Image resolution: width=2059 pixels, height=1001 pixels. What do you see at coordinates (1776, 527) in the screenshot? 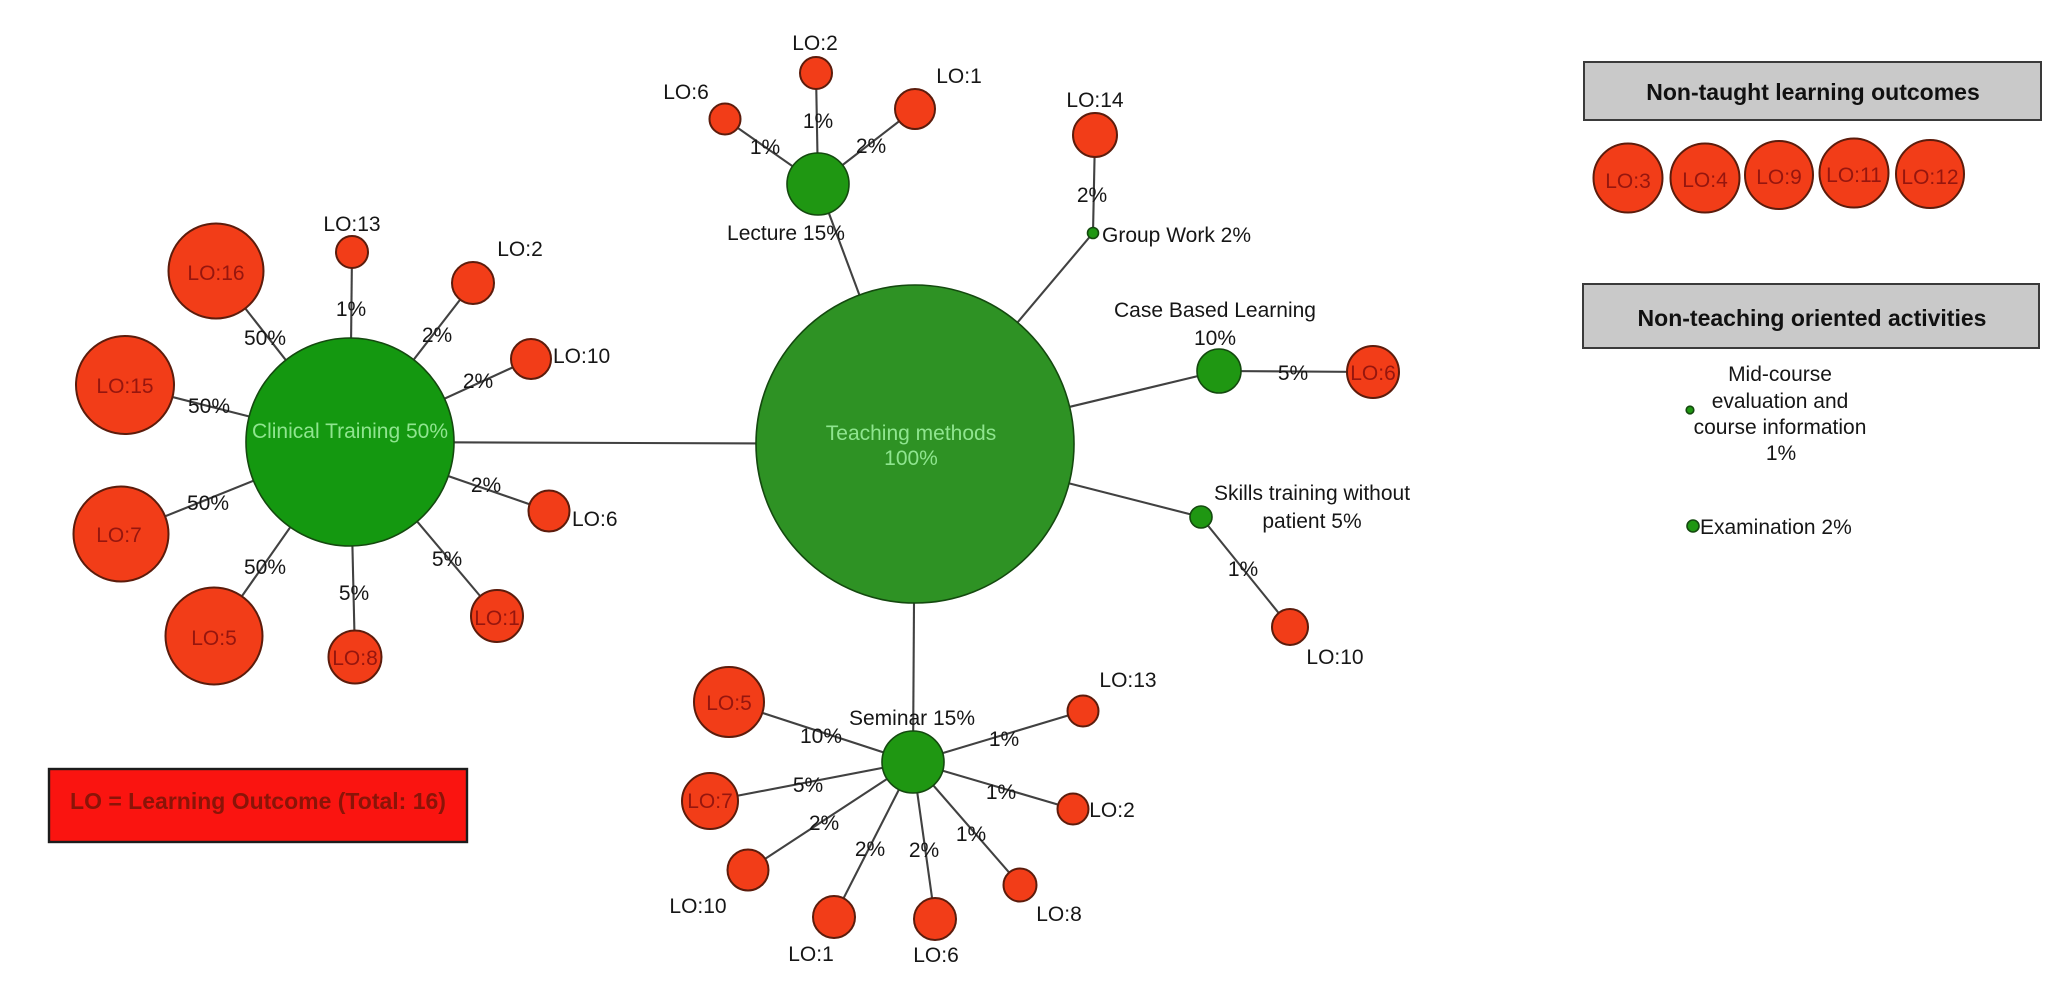
I see `svg-text: Examination 2%` at bounding box center [1776, 527].